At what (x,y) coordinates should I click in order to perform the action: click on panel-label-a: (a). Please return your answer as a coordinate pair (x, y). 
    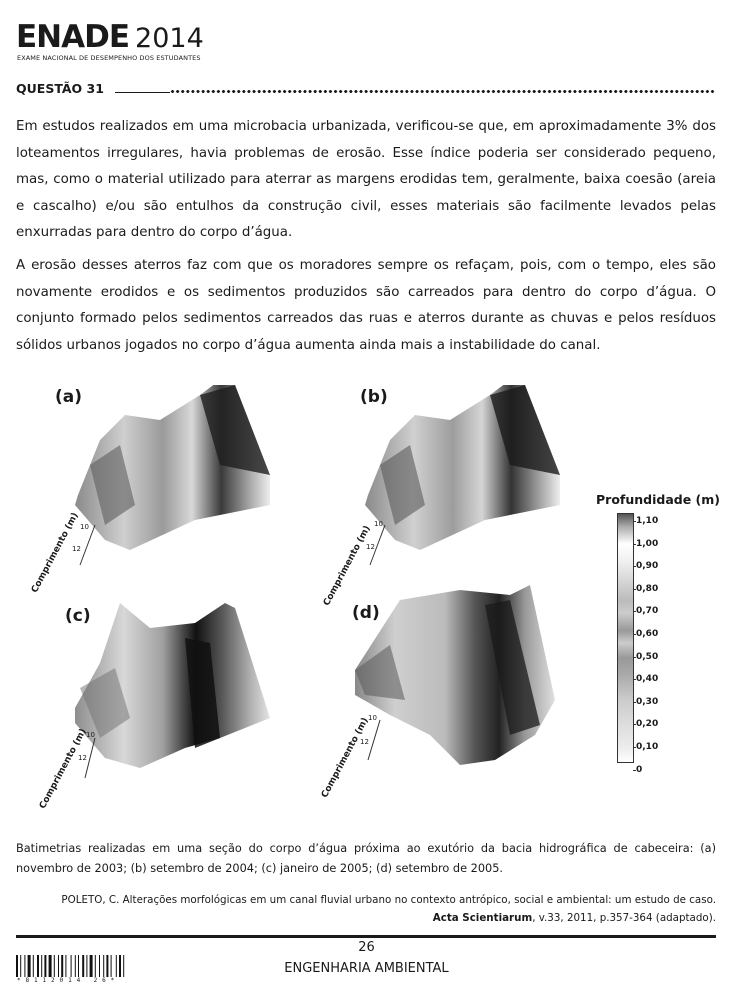
    Looking at the image, I should click on (69, 397).